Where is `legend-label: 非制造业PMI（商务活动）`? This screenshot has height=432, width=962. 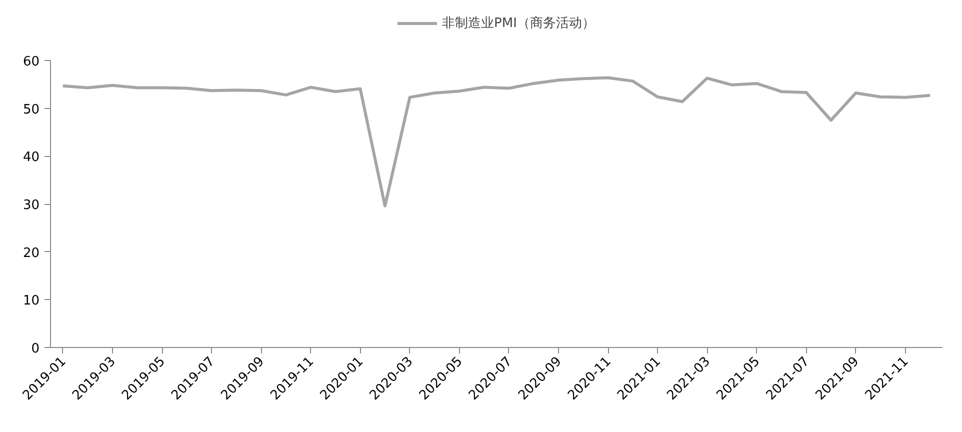 legend-label: 非制造业PMI（商务活动） is located at coordinates (518, 23).